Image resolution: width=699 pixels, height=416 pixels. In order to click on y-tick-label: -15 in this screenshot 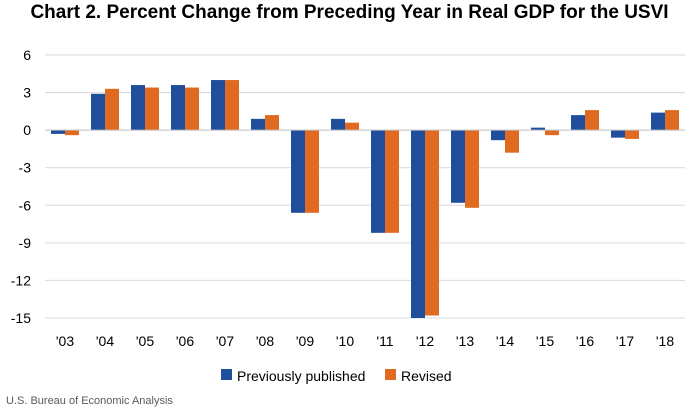, I will do `click(21, 318)`.